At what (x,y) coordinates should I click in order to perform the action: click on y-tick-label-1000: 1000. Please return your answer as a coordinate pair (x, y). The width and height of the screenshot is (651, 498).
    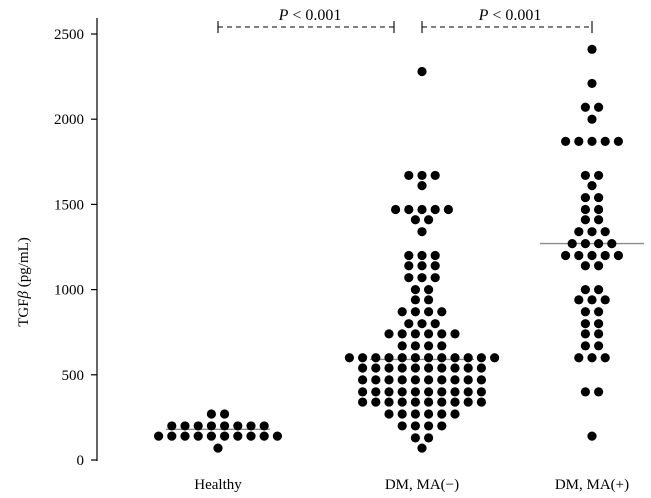
    Looking at the image, I should click on (69, 291).